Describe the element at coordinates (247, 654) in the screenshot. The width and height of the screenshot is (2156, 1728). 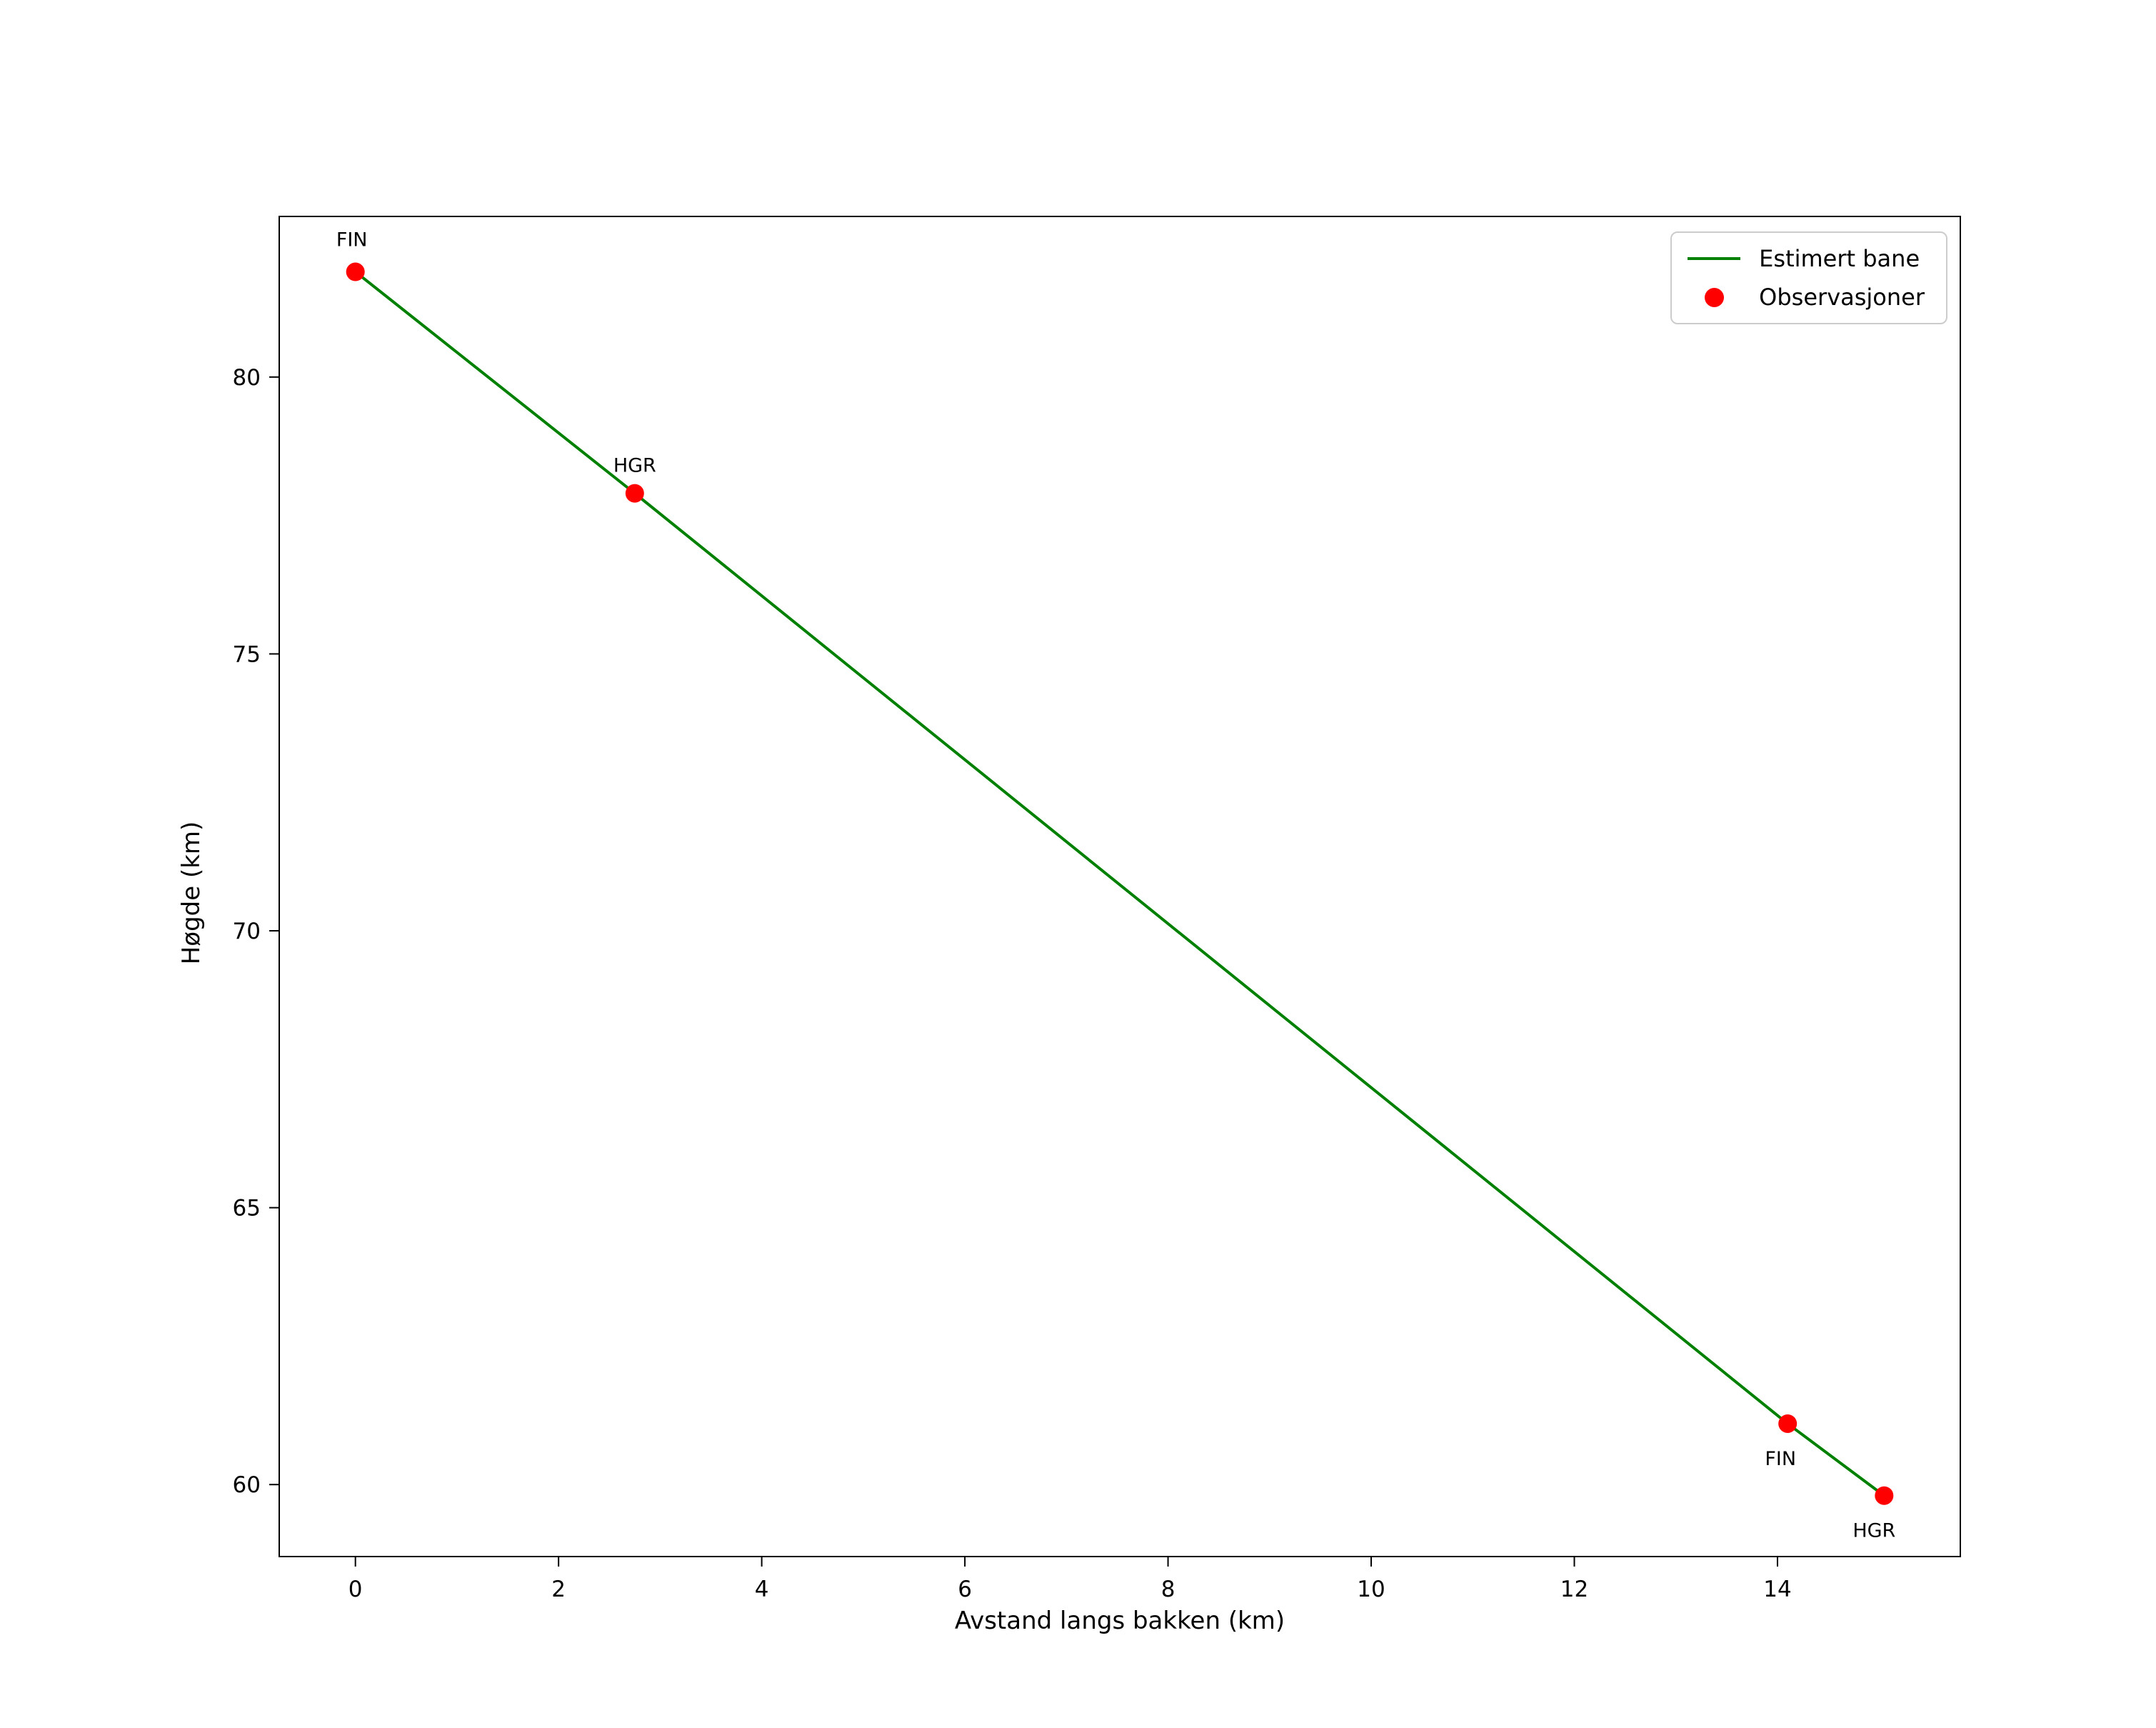
I see `y-tick-label: 75` at that location.